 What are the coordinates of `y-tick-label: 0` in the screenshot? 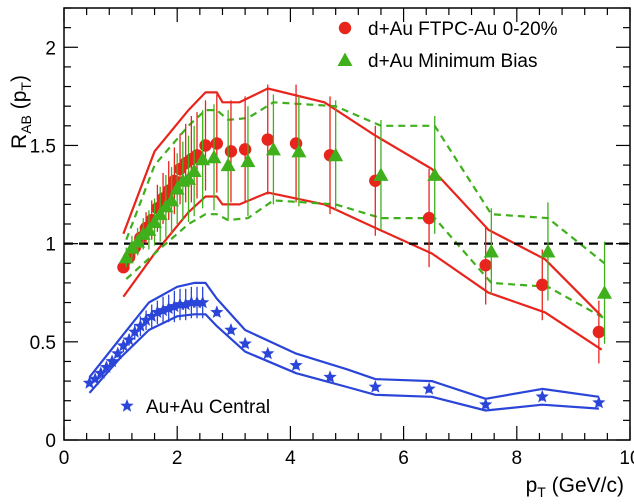 It's located at (50, 441).